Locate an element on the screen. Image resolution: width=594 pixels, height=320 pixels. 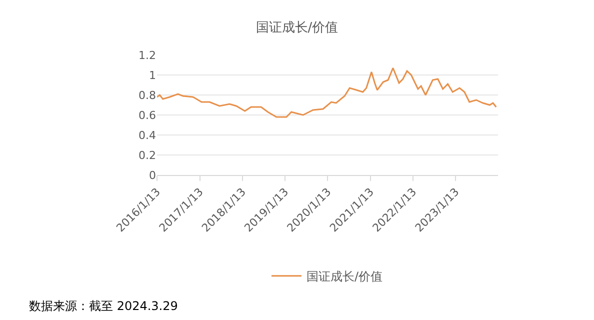
source-note: 数据来源：截至 2024.3.29 is located at coordinates (103, 306).